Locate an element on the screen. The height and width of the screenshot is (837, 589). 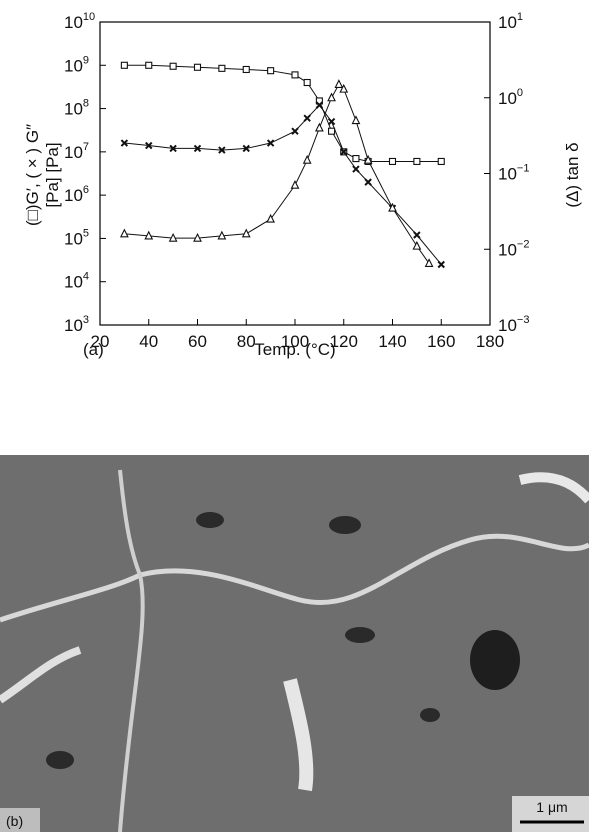
y2-tick-label: 10¹ is located at coordinates (510, 21).